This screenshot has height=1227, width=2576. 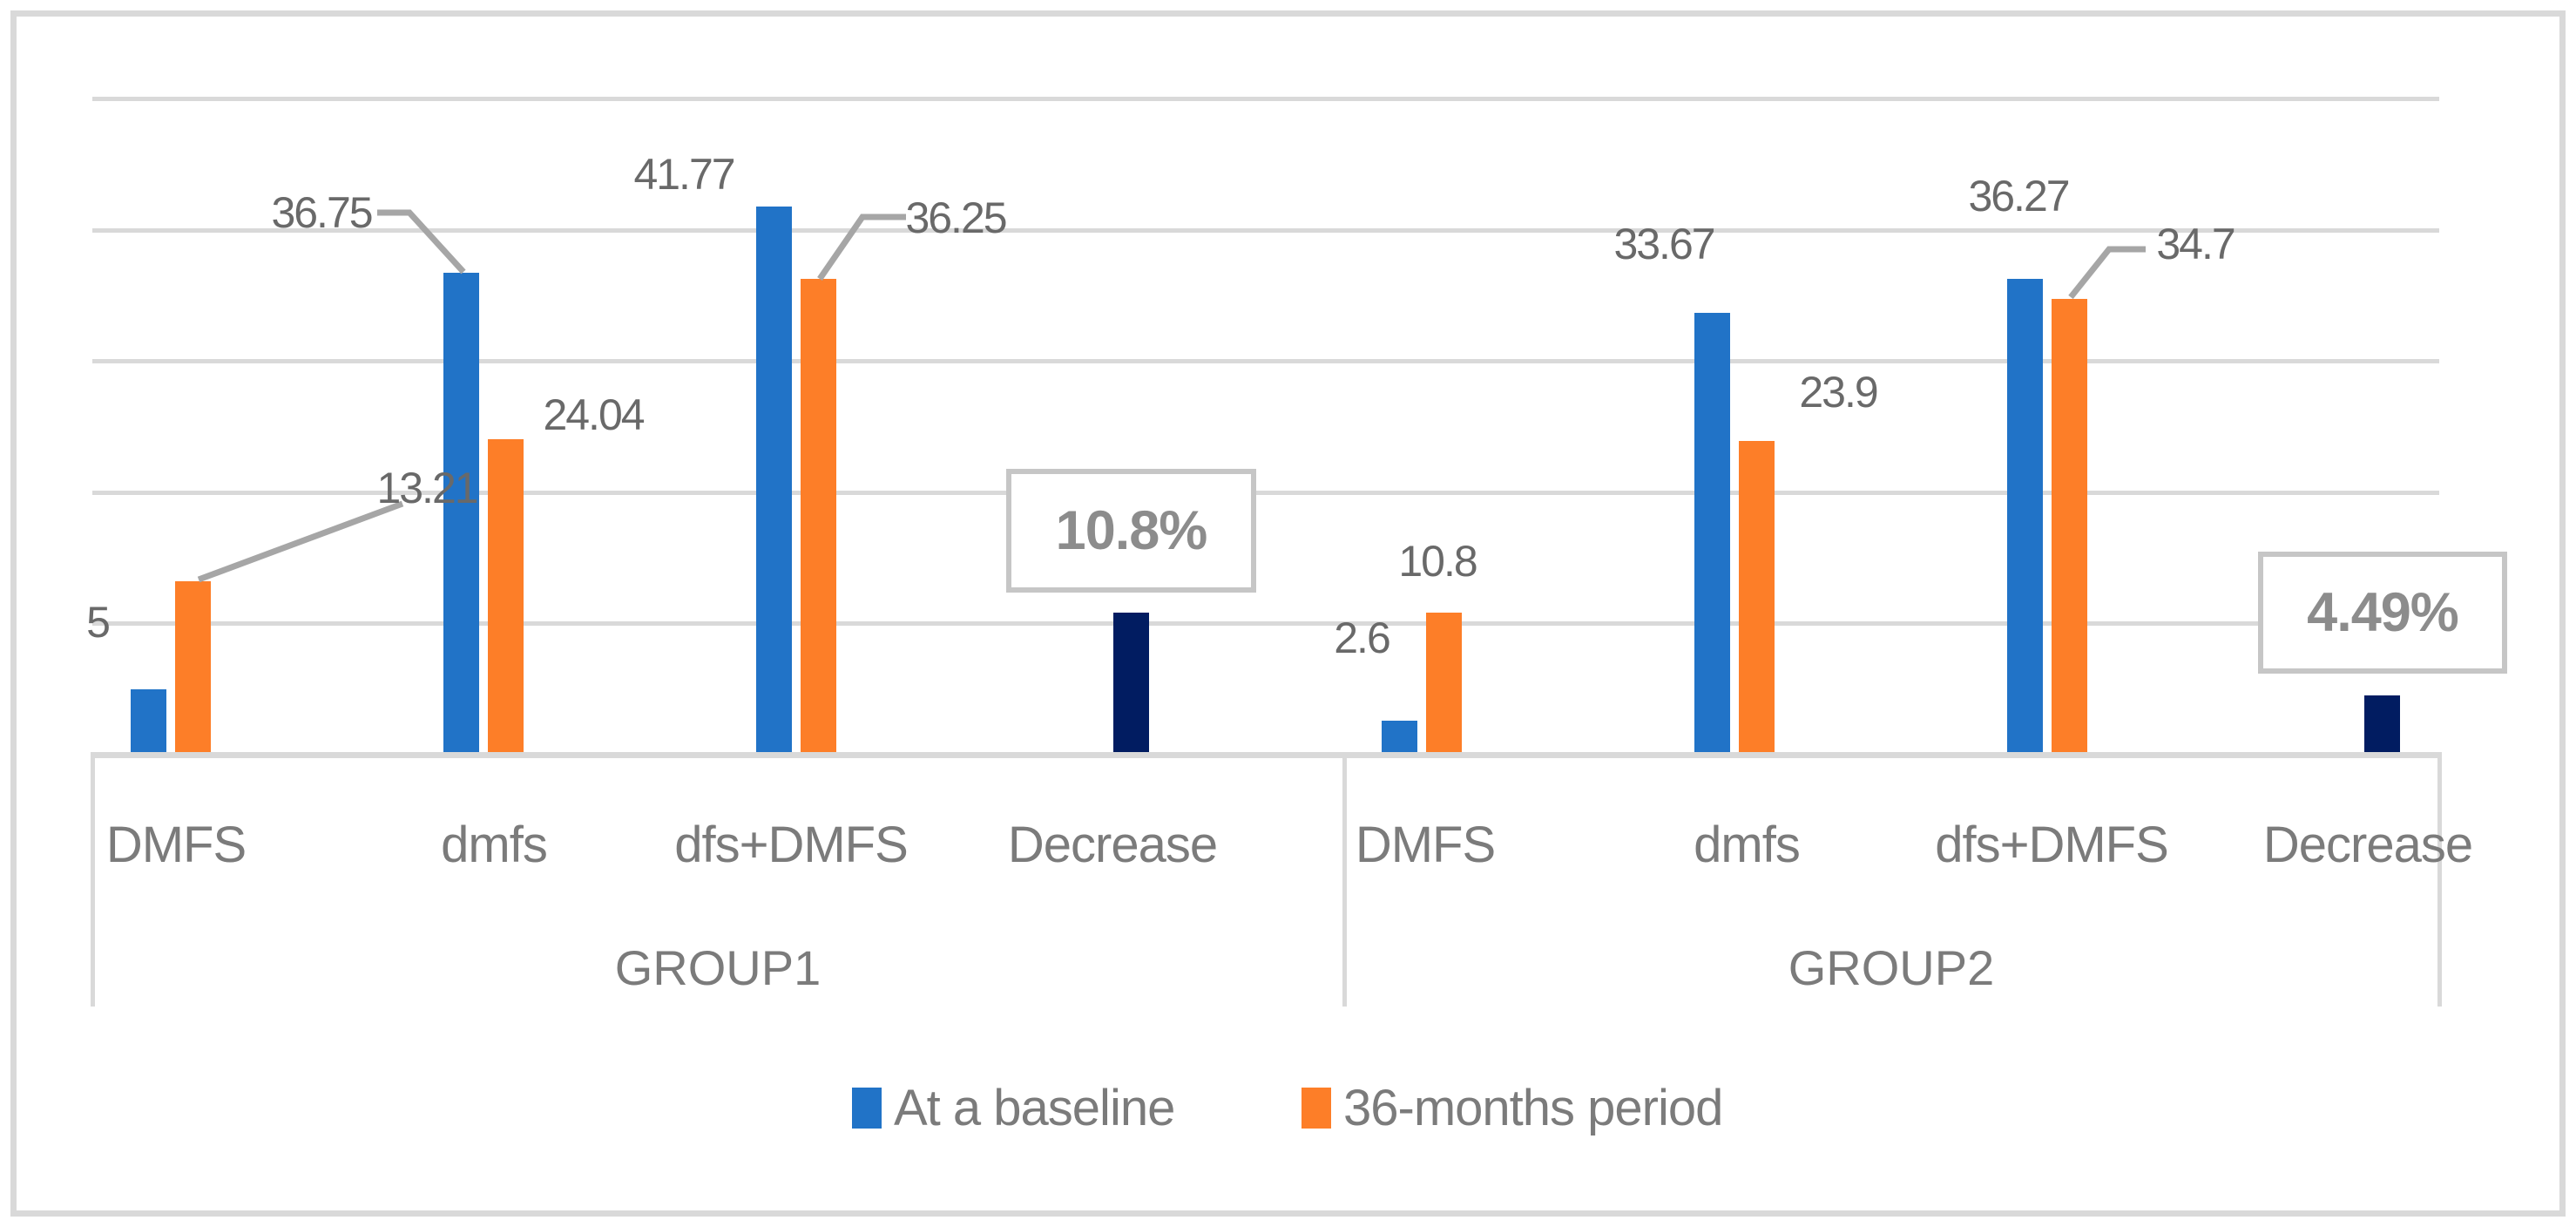 What do you see at coordinates (1425, 845) in the screenshot?
I see `category-label-dmfs-g2: DMFS` at bounding box center [1425, 845].